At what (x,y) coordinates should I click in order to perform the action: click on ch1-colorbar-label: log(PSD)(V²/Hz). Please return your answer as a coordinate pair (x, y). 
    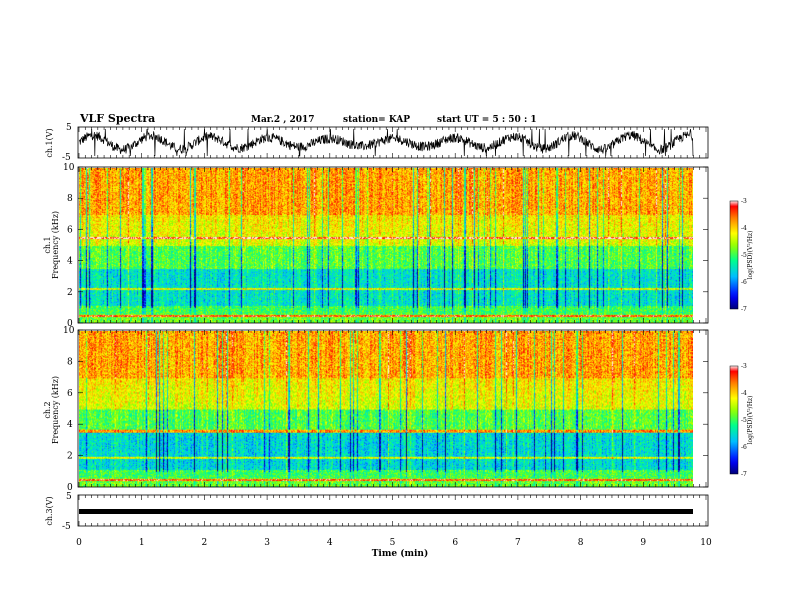
    Looking at the image, I should click on (750, 255).